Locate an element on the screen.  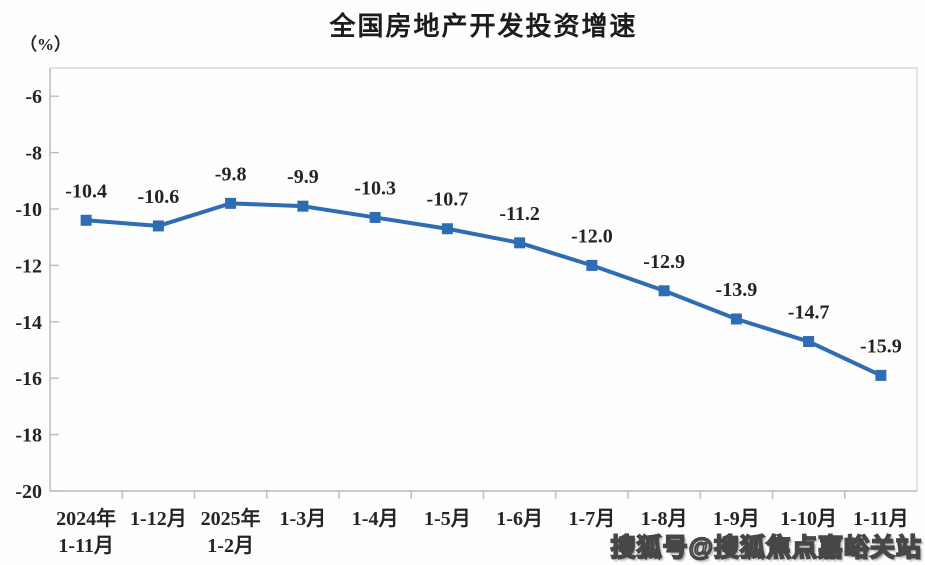
chart-title: 全国房地产开发投资增速 is located at coordinates (483, 26).